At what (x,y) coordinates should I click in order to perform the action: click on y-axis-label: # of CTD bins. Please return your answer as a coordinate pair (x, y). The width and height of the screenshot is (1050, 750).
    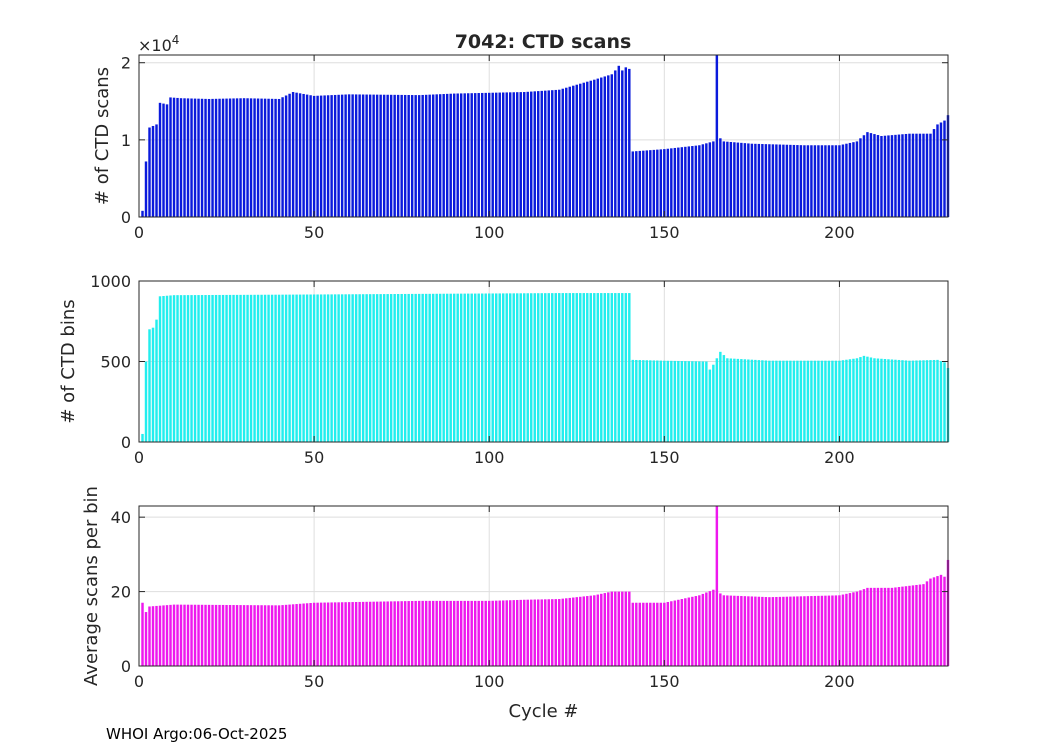
    Looking at the image, I should click on (68, 361).